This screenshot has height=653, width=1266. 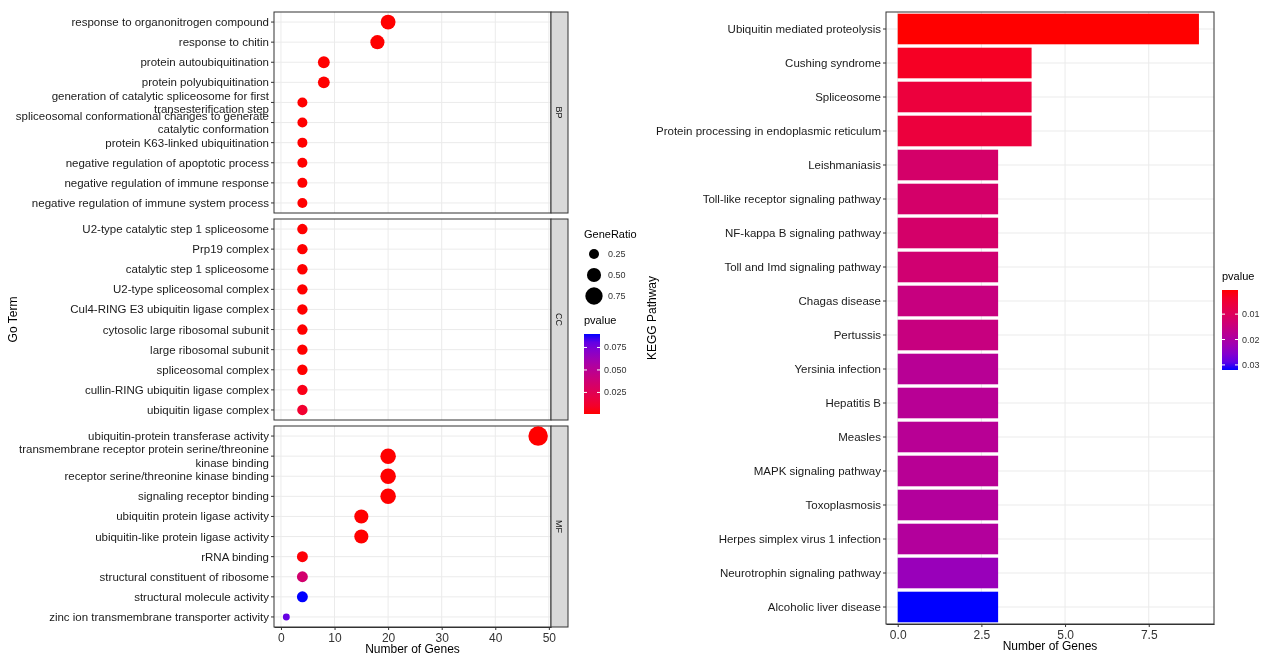 What do you see at coordinates (186, 329) in the screenshot?
I see `y-tick-label: cytosolic large ribosomal subunit` at bounding box center [186, 329].